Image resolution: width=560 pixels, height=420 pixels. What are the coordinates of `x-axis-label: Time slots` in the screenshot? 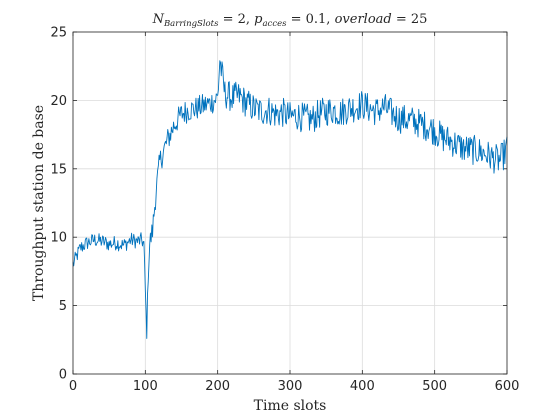 It's located at (290, 406).